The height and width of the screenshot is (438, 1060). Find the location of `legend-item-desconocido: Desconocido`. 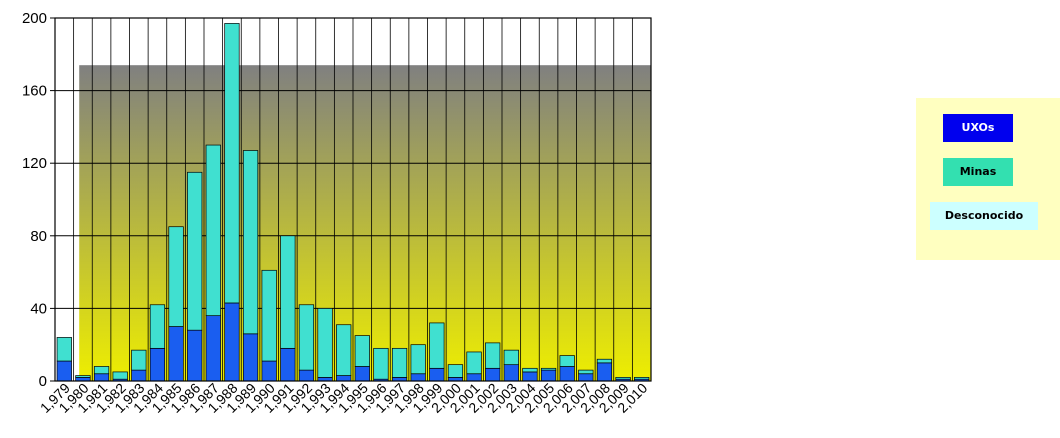

legend-item-desconocido: Desconocido is located at coordinates (984, 216).